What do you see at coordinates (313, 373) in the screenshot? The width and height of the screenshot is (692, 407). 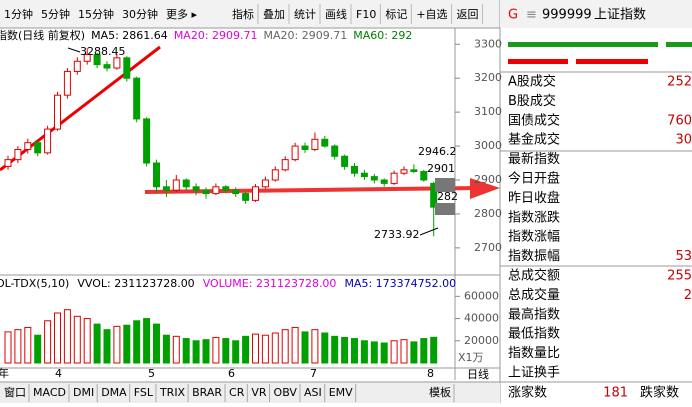 I see `date-label: 7` at bounding box center [313, 373].